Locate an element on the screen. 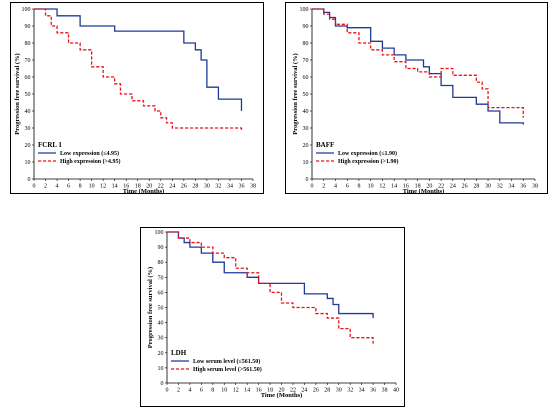 The height and width of the screenshot is (410, 550). legend-title: LDH is located at coordinates (179, 353).